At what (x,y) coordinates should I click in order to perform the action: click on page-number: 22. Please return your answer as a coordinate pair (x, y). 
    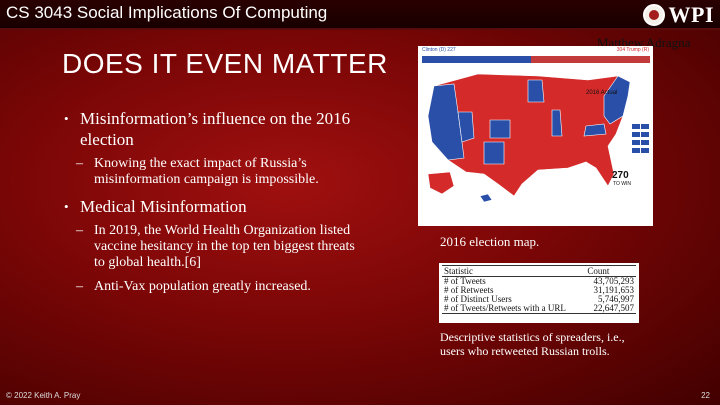
    Looking at the image, I should click on (705, 395).